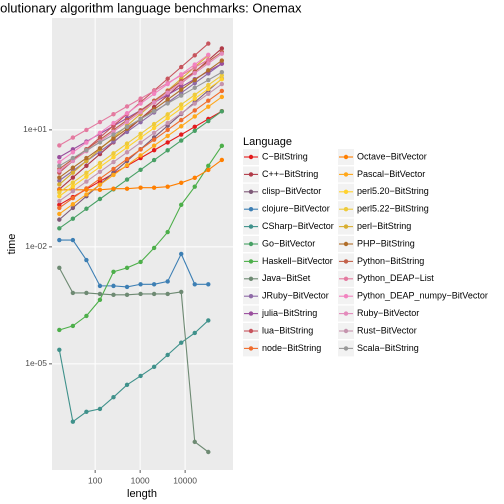  What do you see at coordinates (295, 296) in the screenshot?
I see `legend-label: JRuby−BitVector` at bounding box center [295, 296].